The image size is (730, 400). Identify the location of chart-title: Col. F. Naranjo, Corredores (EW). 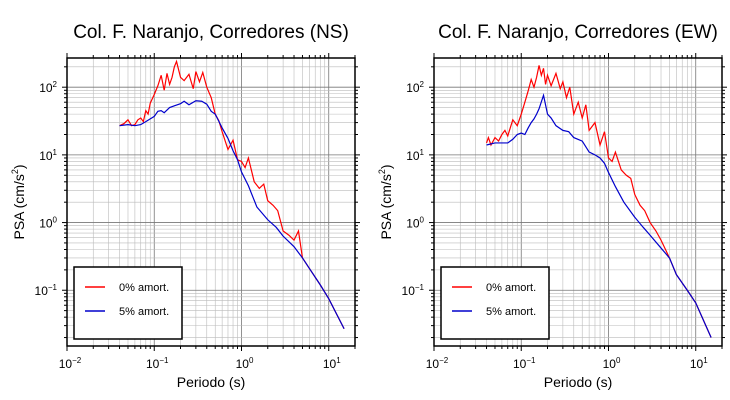
(578, 32).